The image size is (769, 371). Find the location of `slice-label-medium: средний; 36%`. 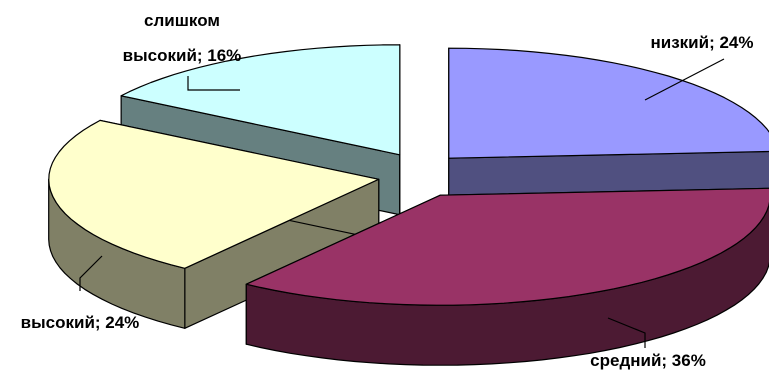

slice-label-medium: средний; 36% is located at coordinates (648, 360).